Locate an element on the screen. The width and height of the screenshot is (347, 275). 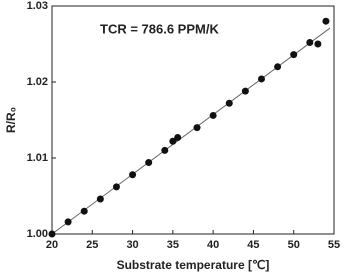
y-axis-label: R/R₀ is located at coordinates (11, 120).